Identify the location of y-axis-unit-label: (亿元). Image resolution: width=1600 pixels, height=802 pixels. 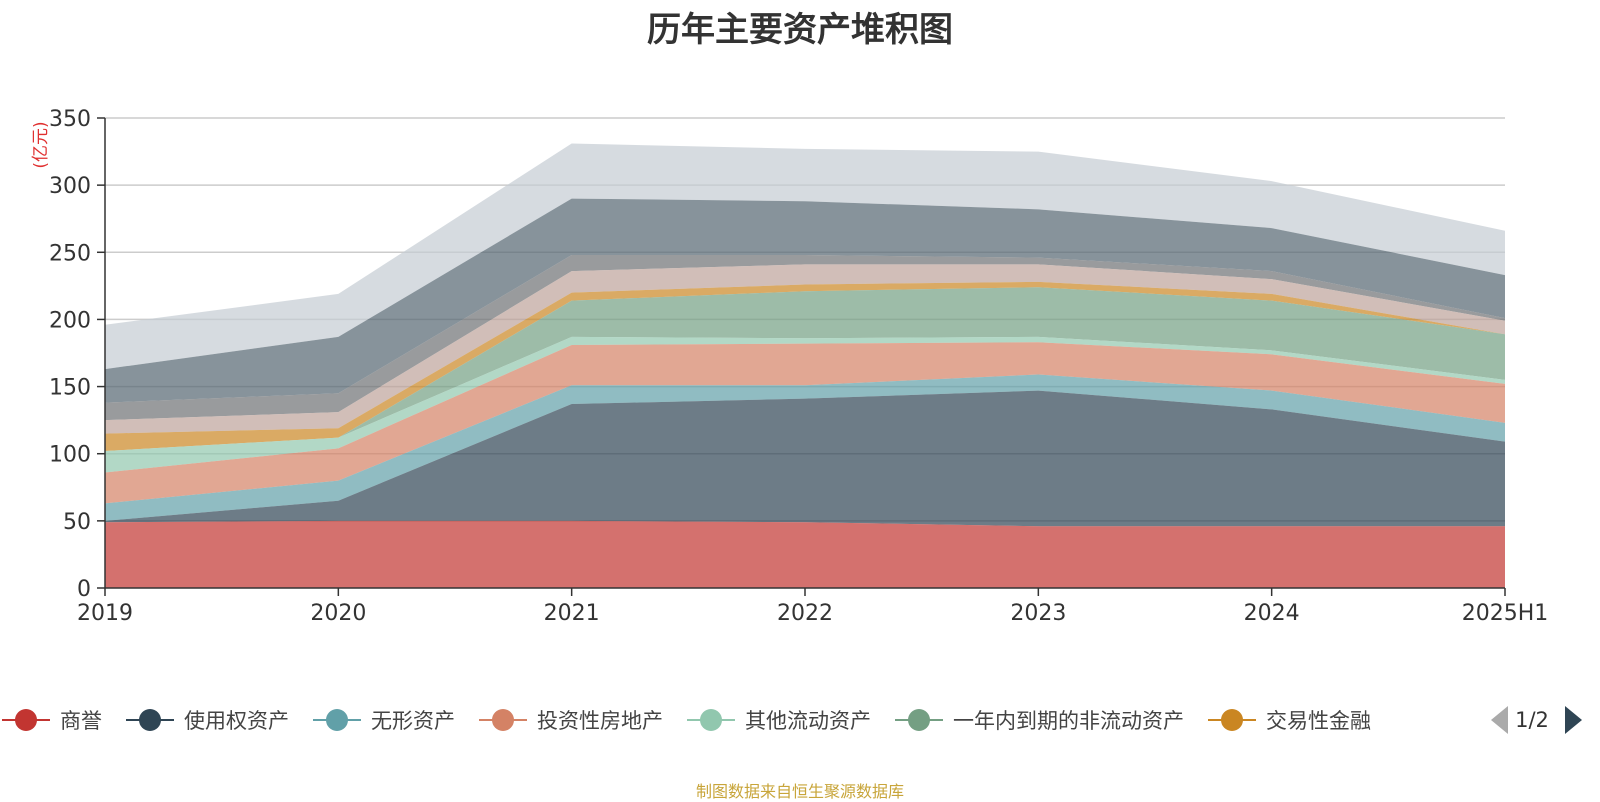
(41, 144).